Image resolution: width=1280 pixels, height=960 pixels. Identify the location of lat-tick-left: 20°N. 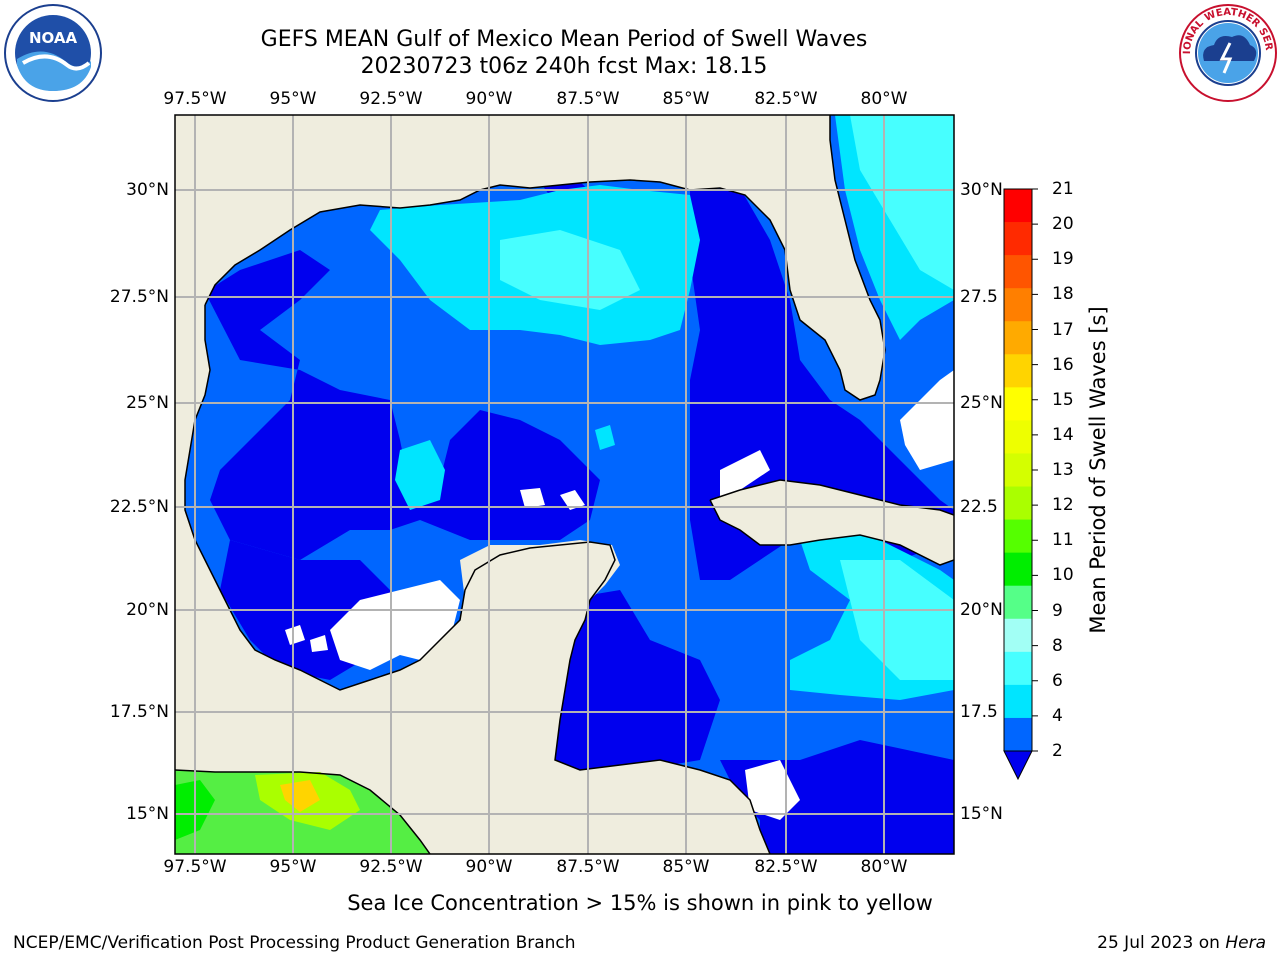
(147, 610).